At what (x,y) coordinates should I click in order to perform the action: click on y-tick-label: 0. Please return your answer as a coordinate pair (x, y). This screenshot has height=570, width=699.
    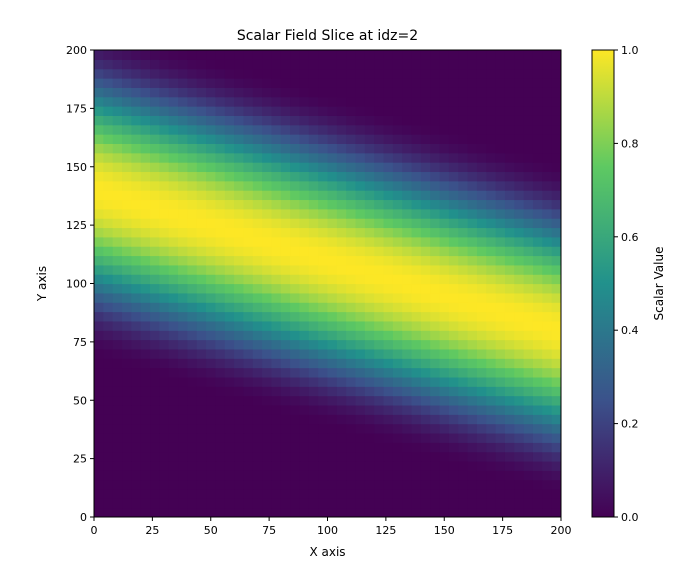
    Looking at the image, I should click on (83, 517).